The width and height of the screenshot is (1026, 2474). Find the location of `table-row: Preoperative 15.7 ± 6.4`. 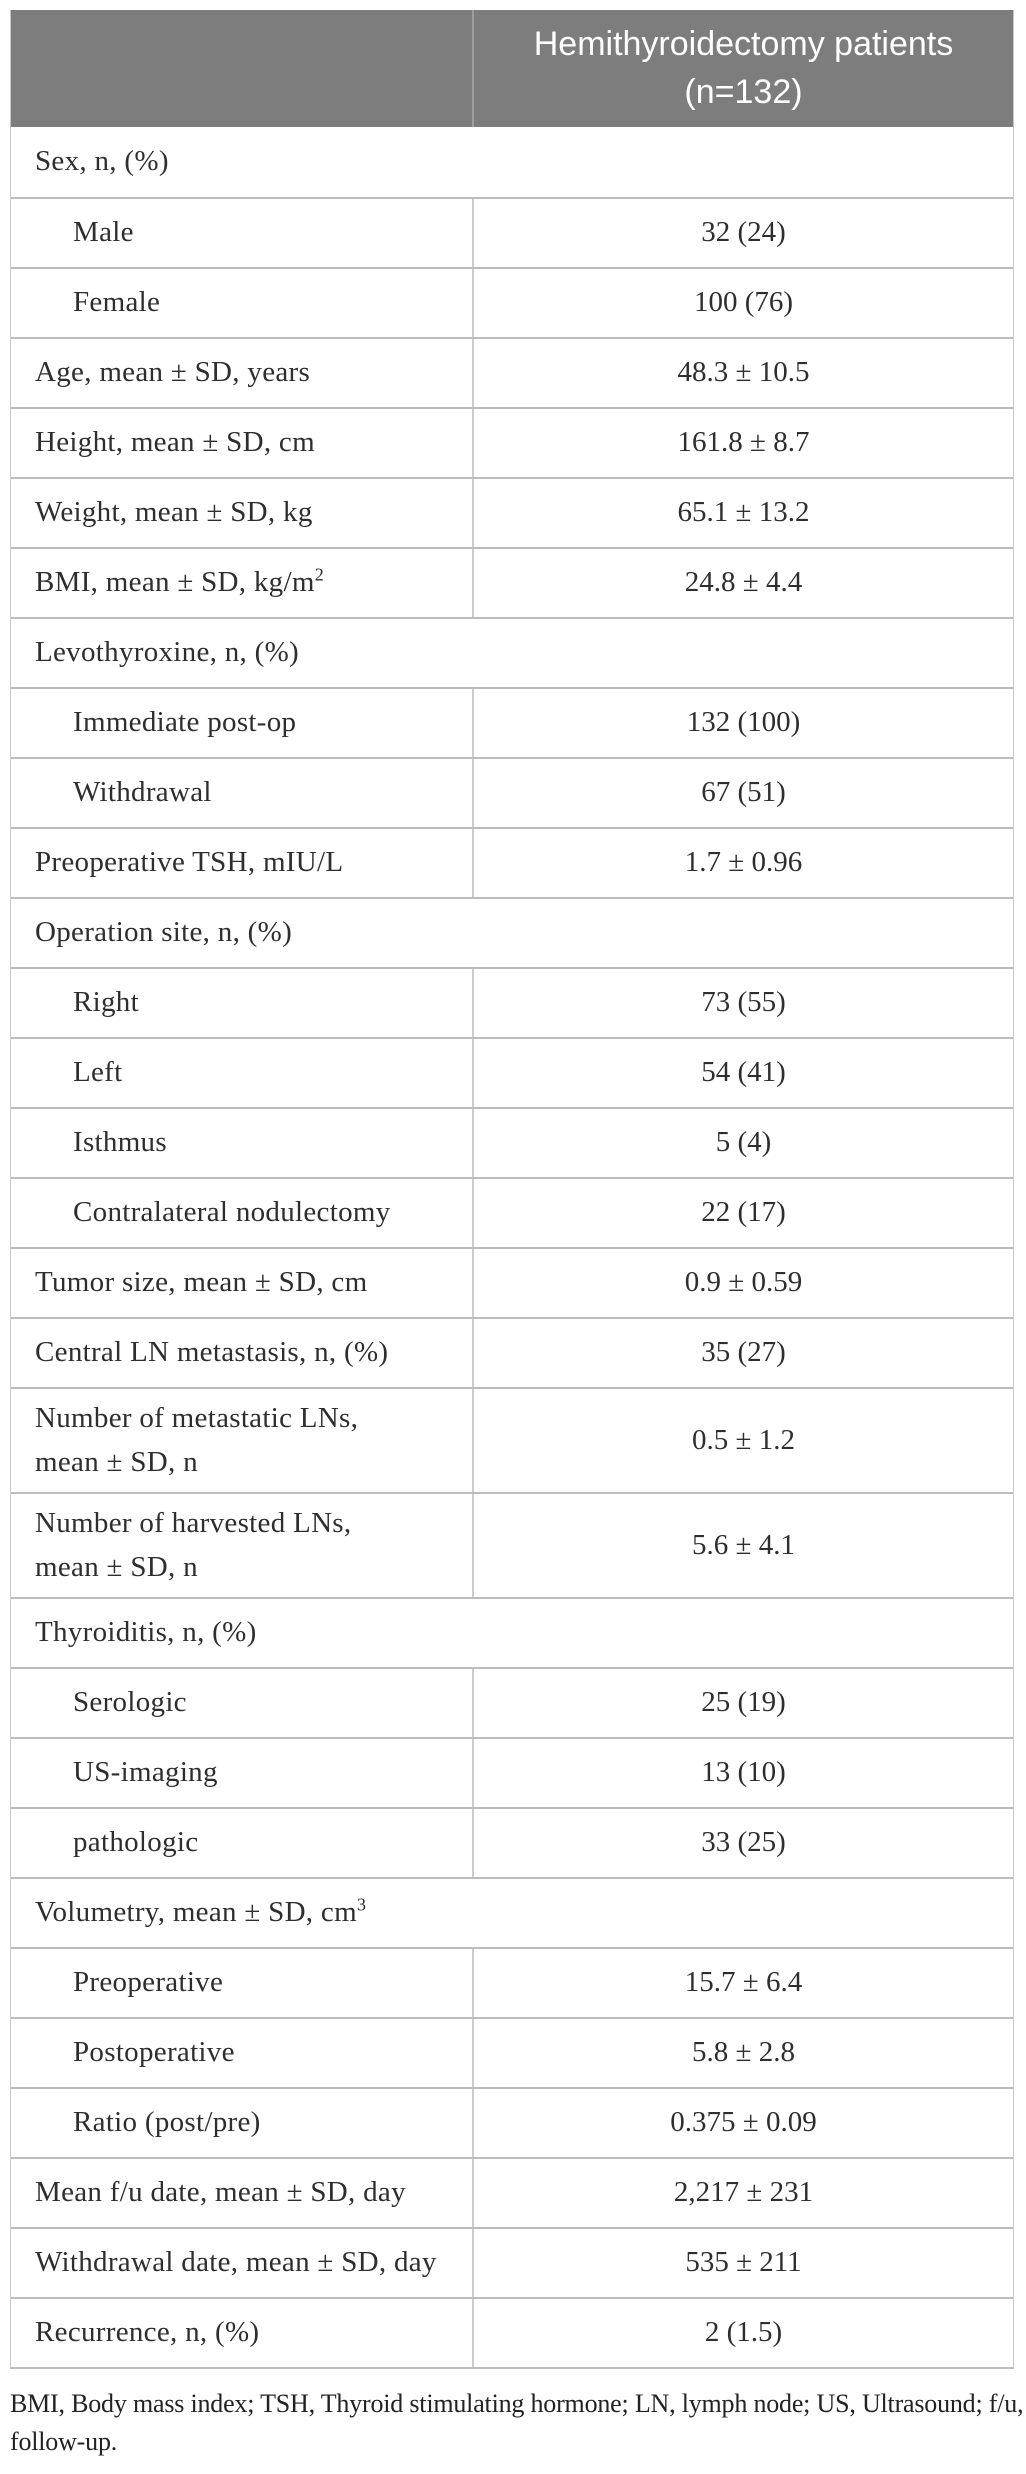

table-row: Preoperative 15.7 ± 6.4 is located at coordinates (512, 1982).